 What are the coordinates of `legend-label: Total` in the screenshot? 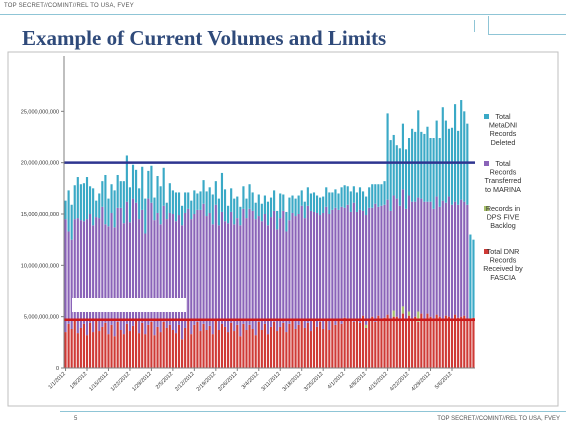 It's located at (503, 163).